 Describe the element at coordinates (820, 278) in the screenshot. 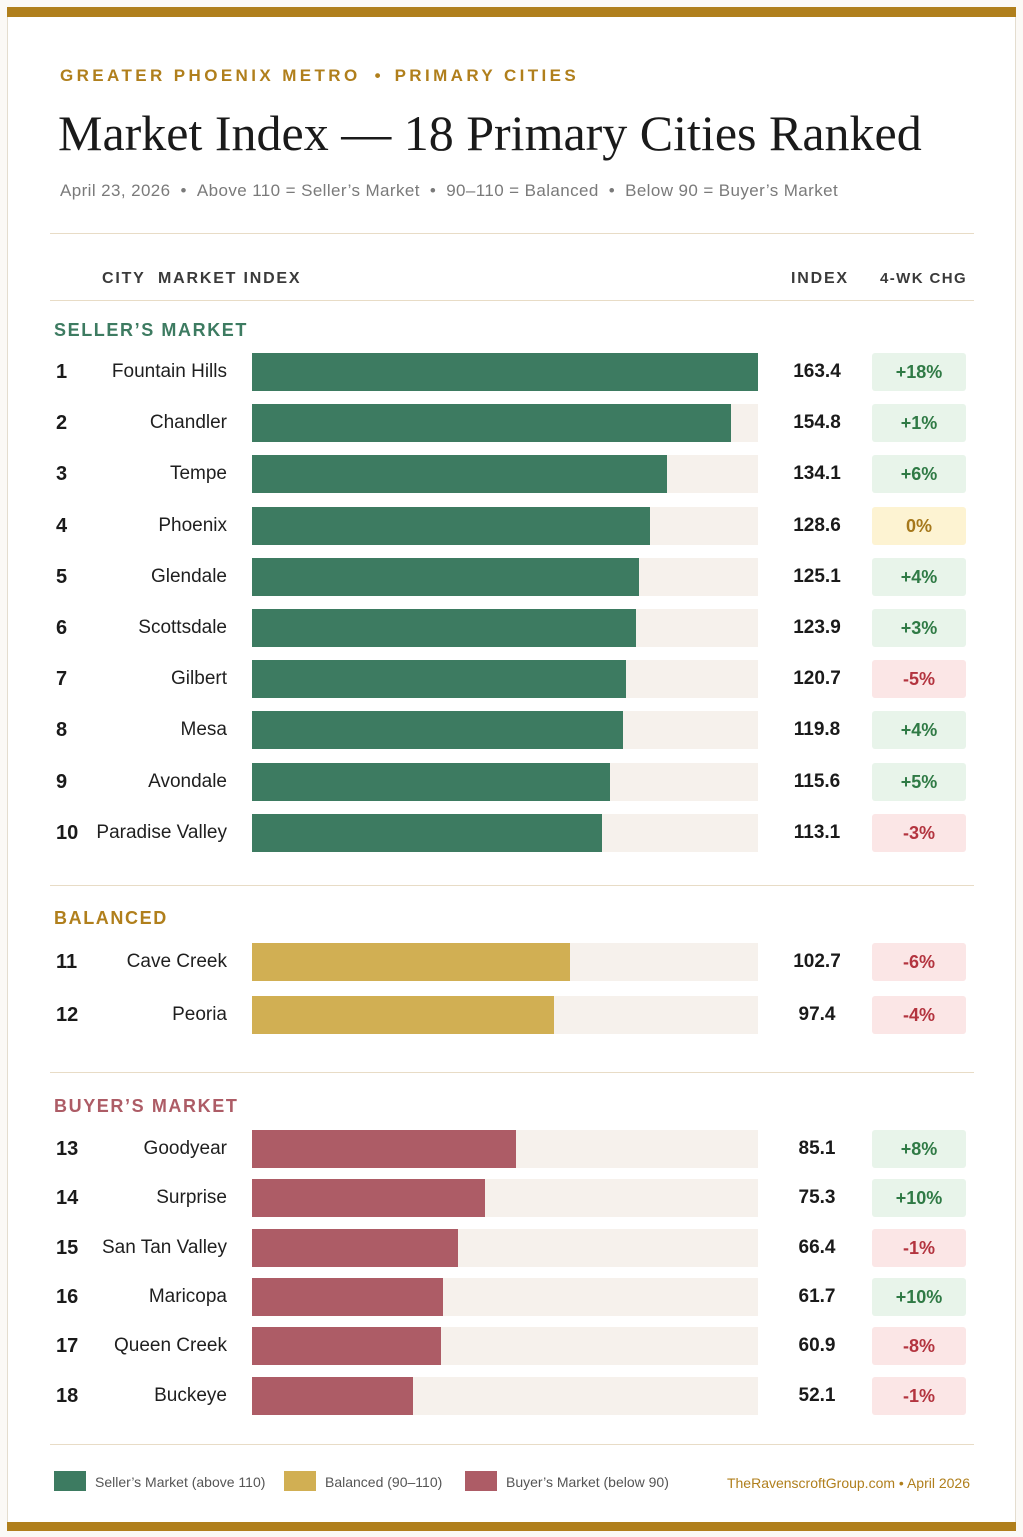

I see `column-header-index: INDEX` at that location.